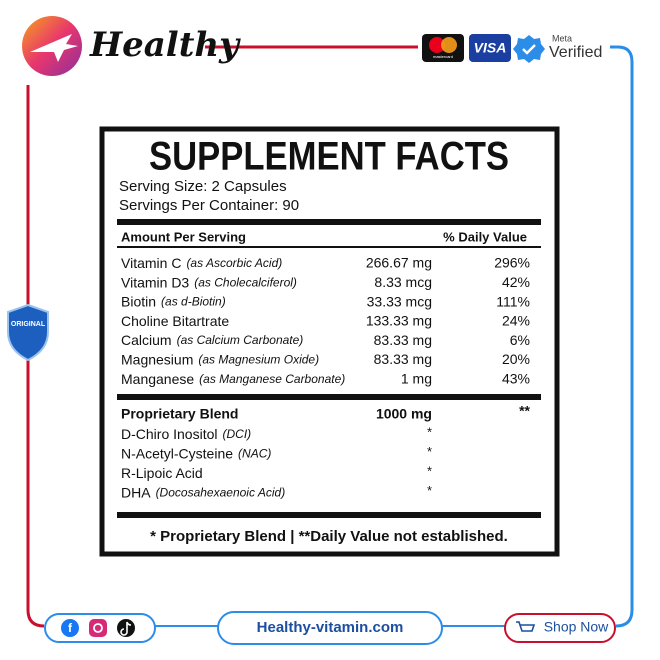  I want to click on ingredient: N-Acetyl-Cysteine (NAC), so click(196, 453).